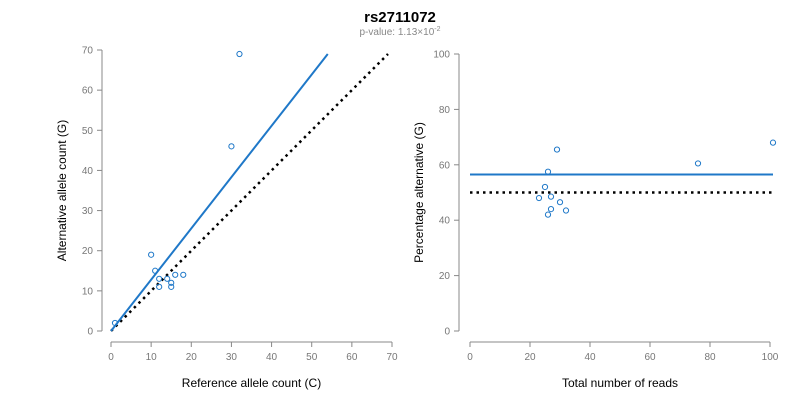  Describe the element at coordinates (88, 51) in the screenshot. I see `y-tick-label: 70` at that location.